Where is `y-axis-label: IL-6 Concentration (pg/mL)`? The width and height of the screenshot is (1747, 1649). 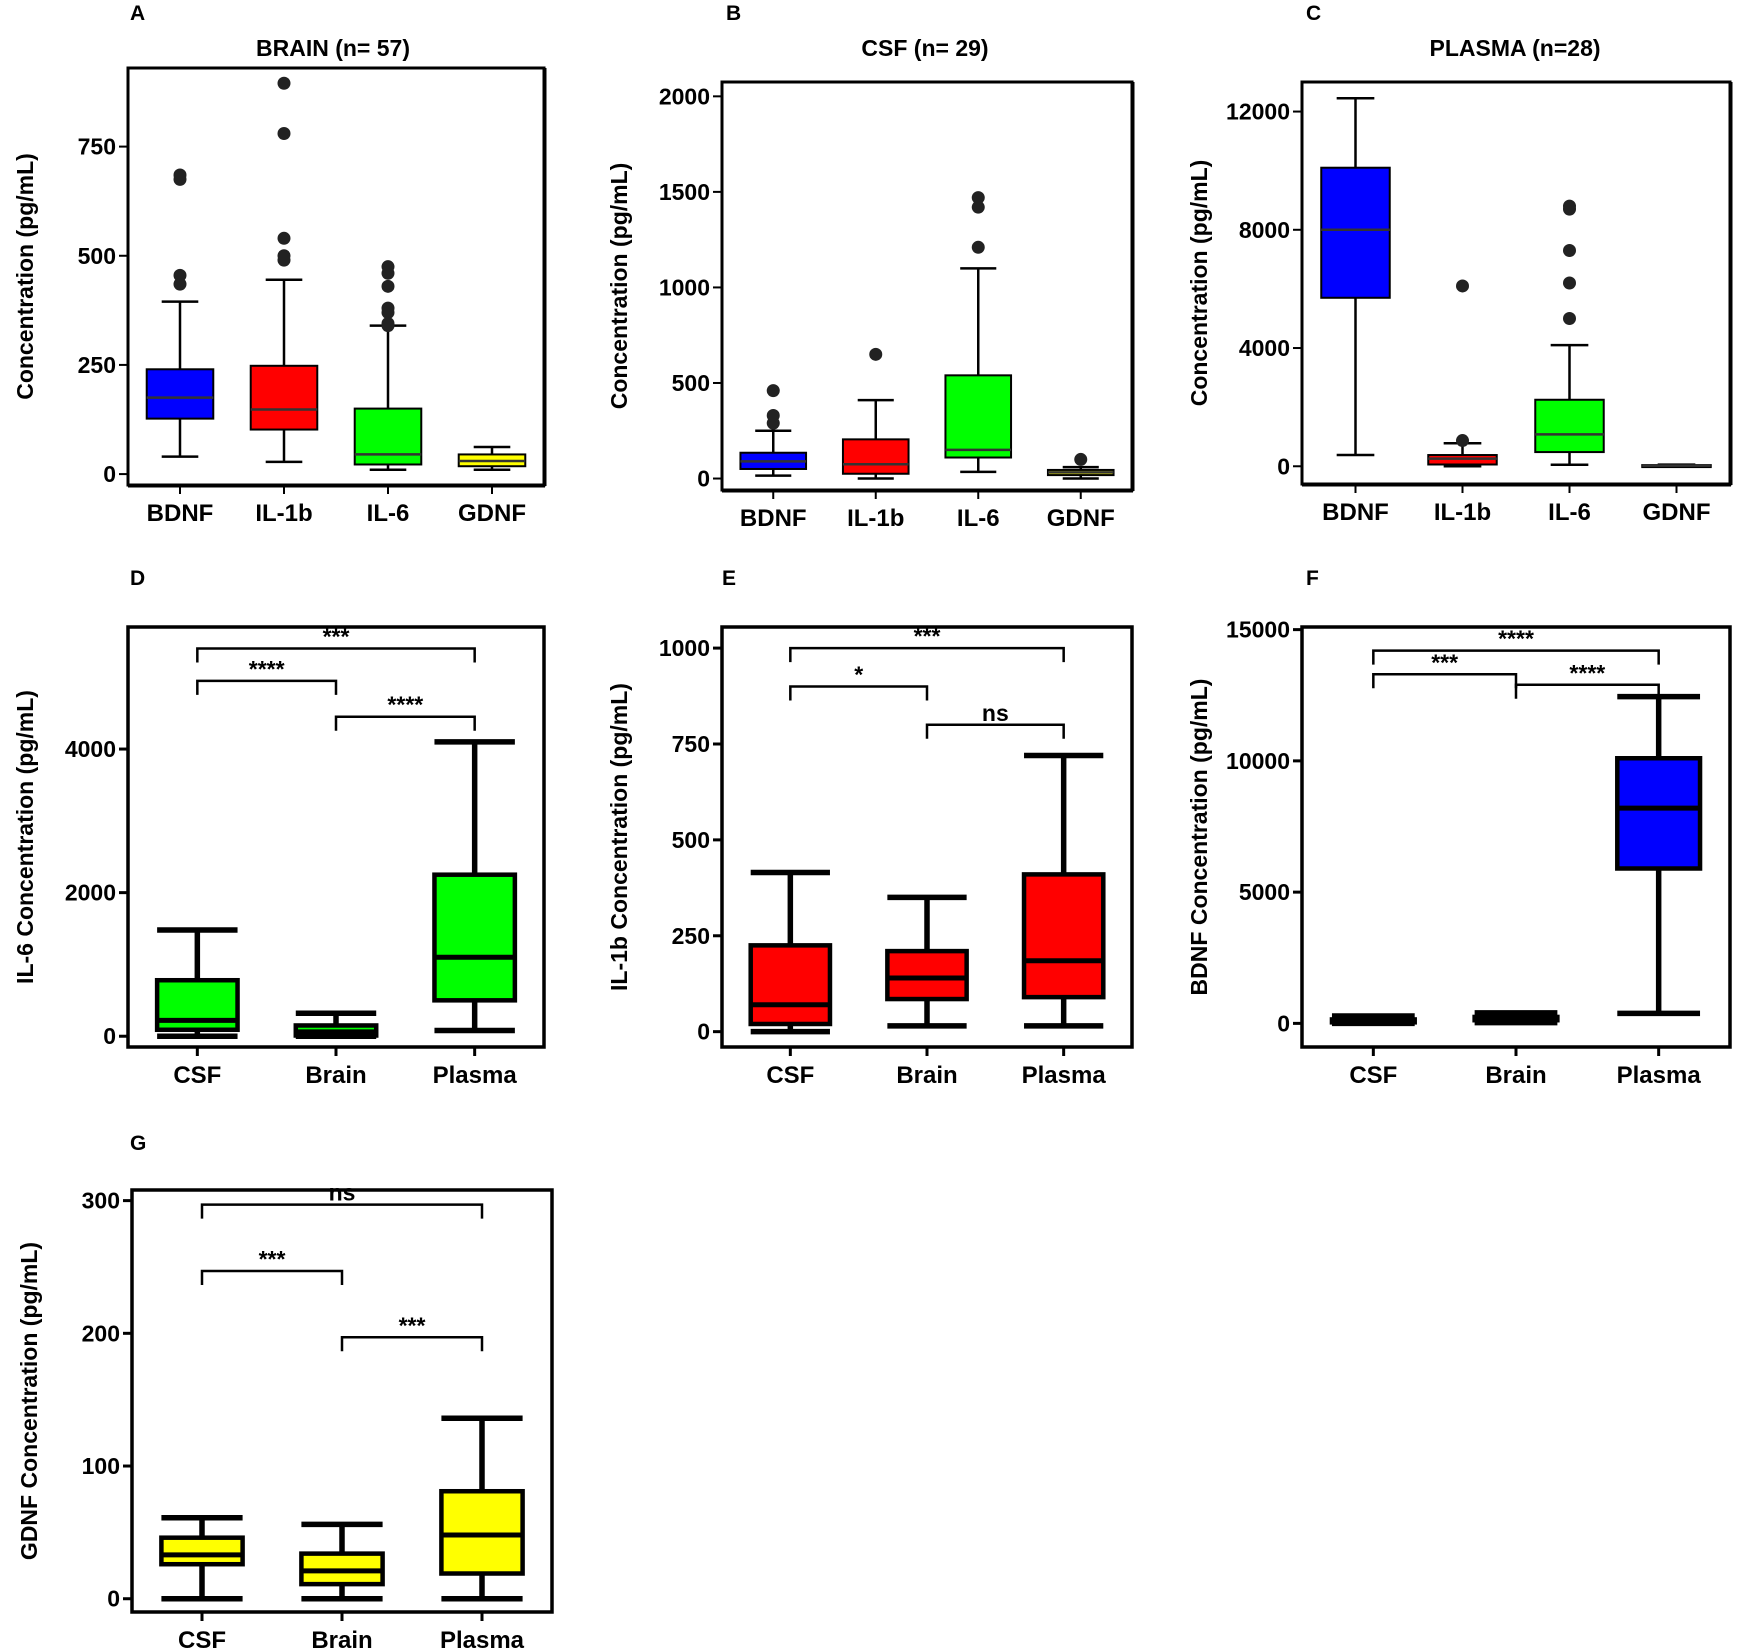 y-axis-label: IL-6 Concentration (pg/mL) is located at coordinates (25, 837).